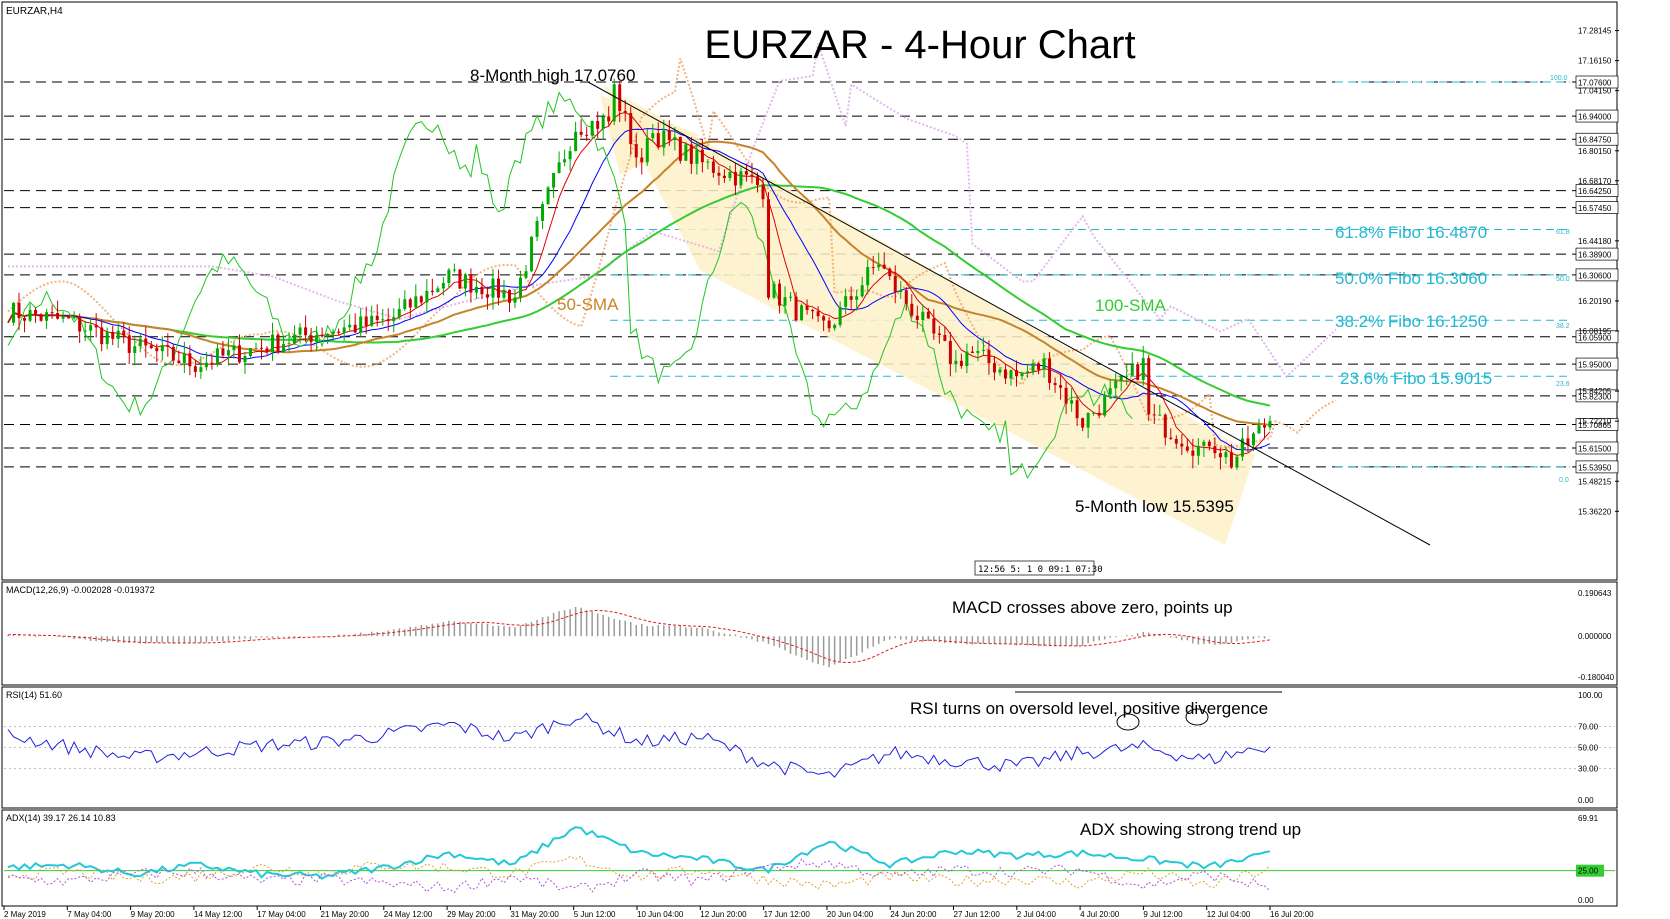 Image resolution: width=1670 pixels, height=919 pixels. Describe the element at coordinates (1586, 800) in the screenshot. I see `rsi-axis-label: 0.00` at that location.